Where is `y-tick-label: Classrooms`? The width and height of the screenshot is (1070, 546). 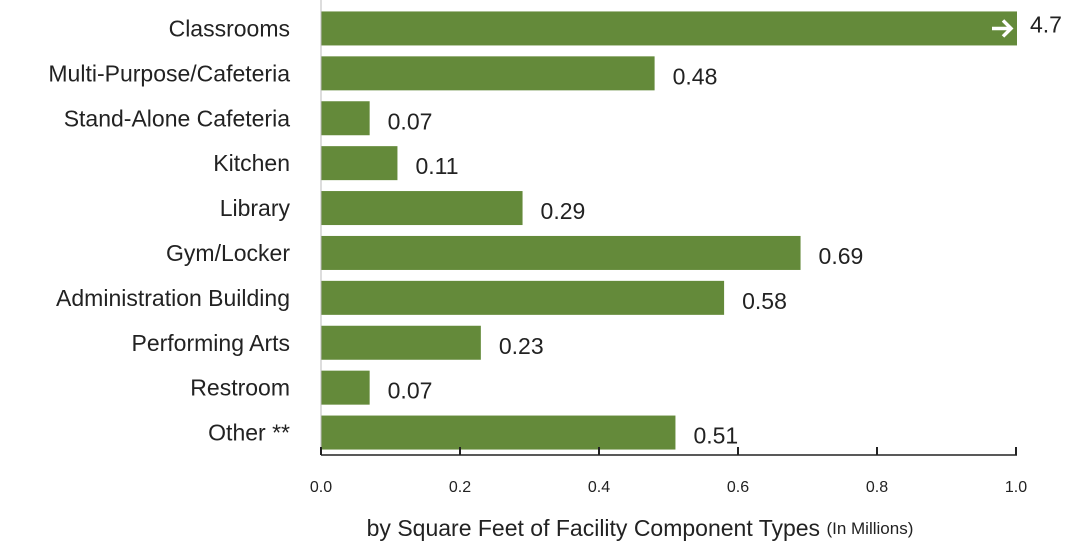
y-tick-label: Classrooms is located at coordinates (229, 29).